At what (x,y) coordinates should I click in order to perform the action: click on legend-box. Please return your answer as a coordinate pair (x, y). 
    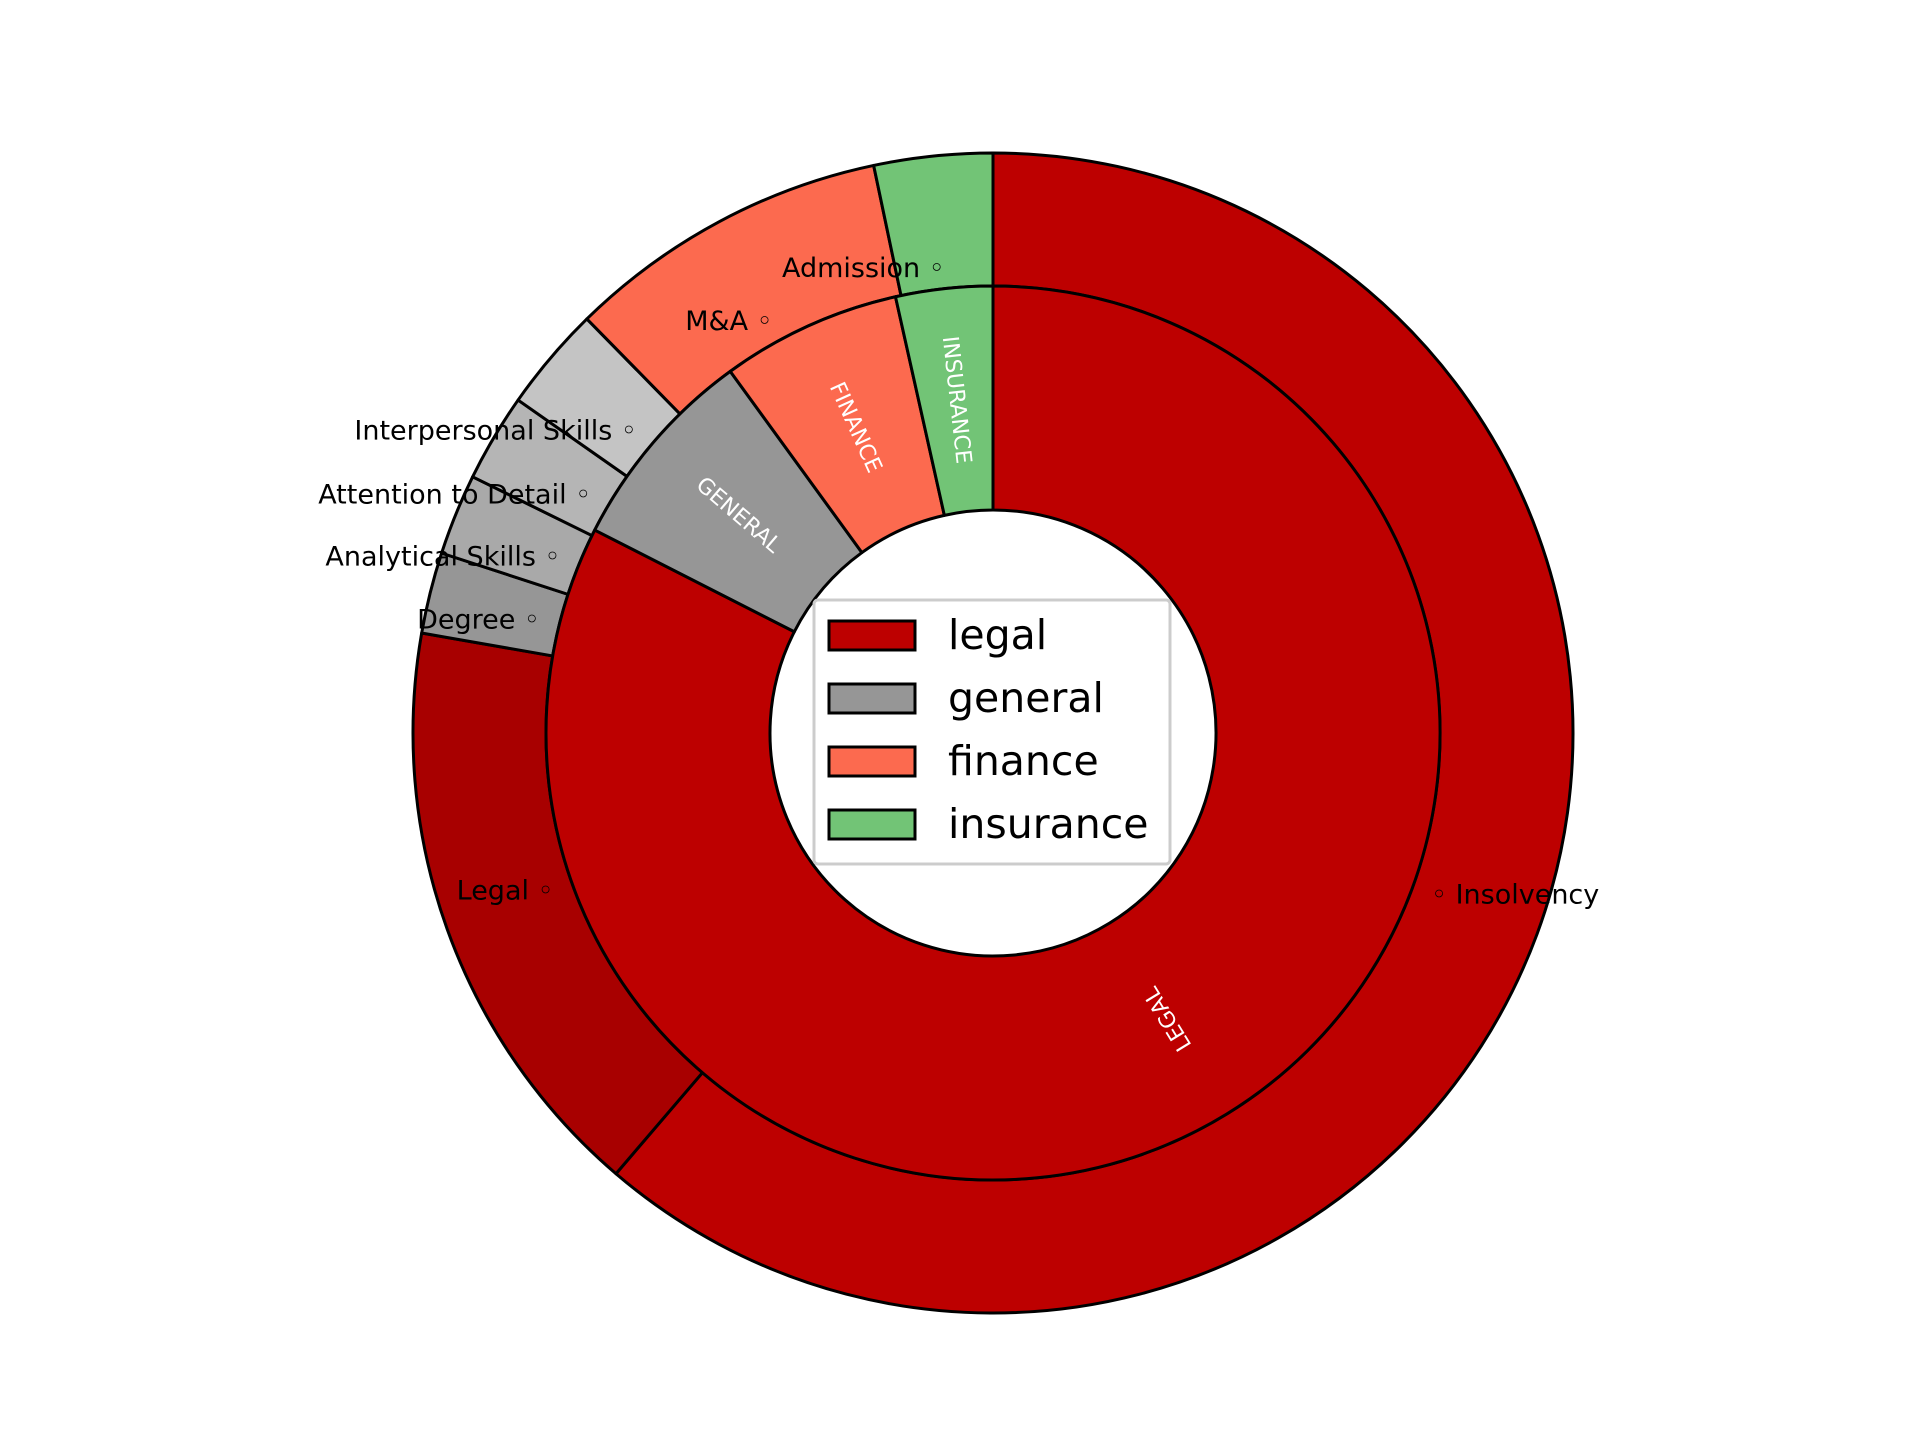
    Looking at the image, I should click on (992, 732).